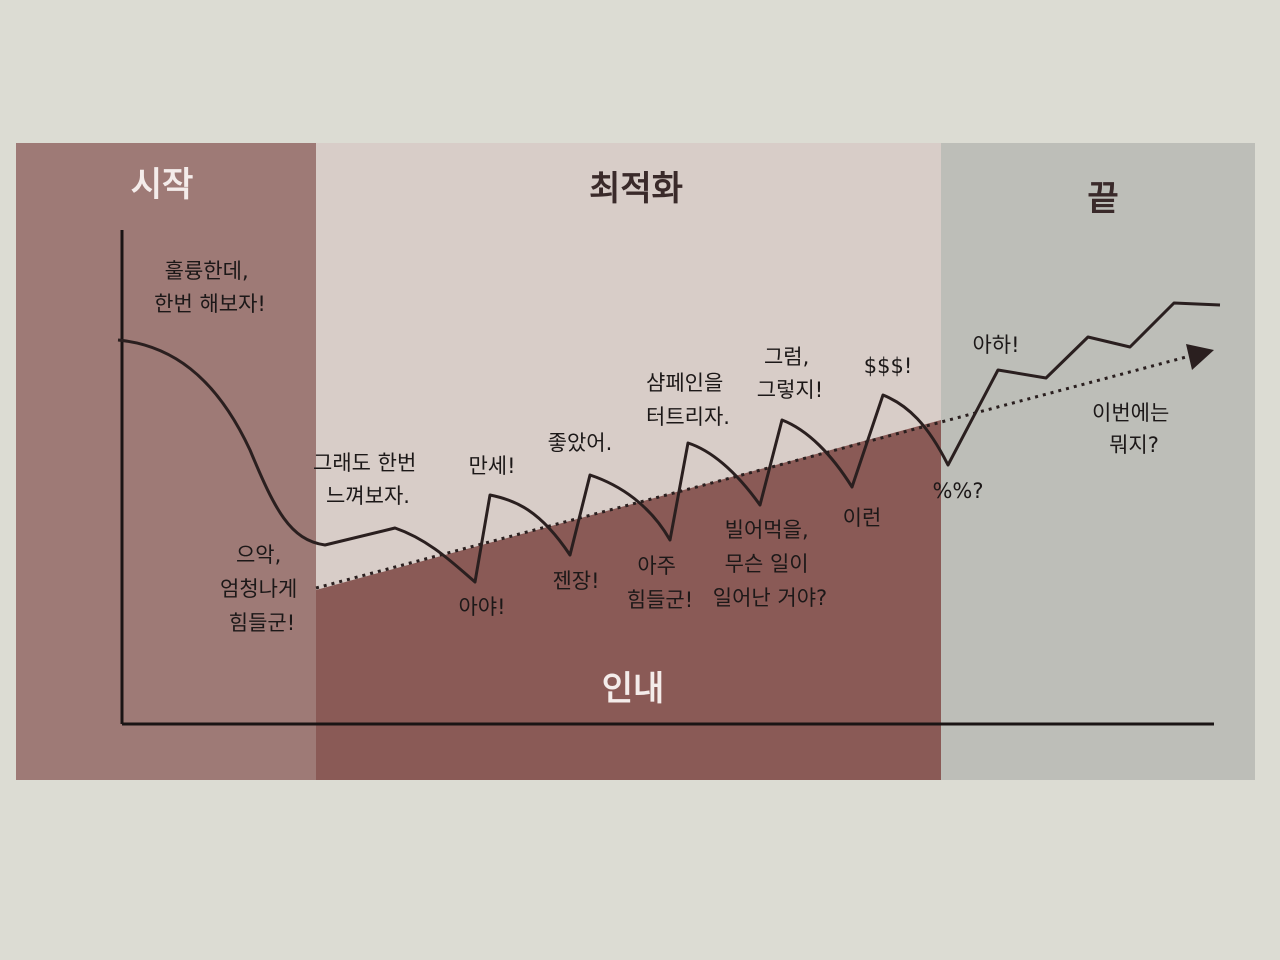  Describe the element at coordinates (1200, 357) in the screenshot. I see `trend-arrowhead` at that location.